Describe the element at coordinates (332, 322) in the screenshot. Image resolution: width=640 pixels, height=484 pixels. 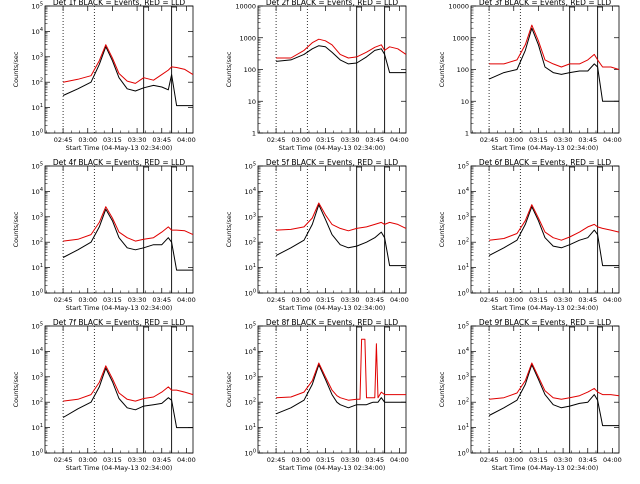
I see `chart-title: Det 8f BLACK = Events, RED = LLD` at that location.